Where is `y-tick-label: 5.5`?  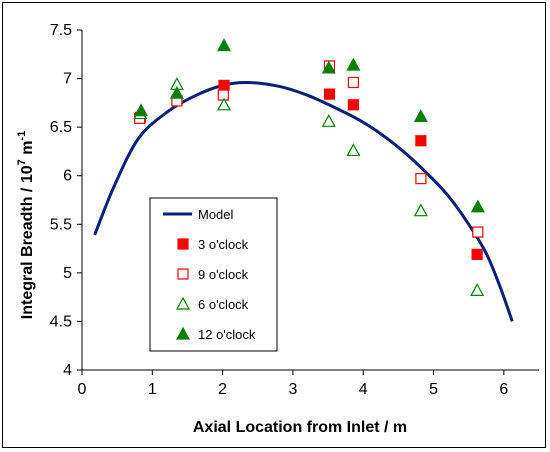 y-tick-label: 5.5 is located at coordinates (61, 224).